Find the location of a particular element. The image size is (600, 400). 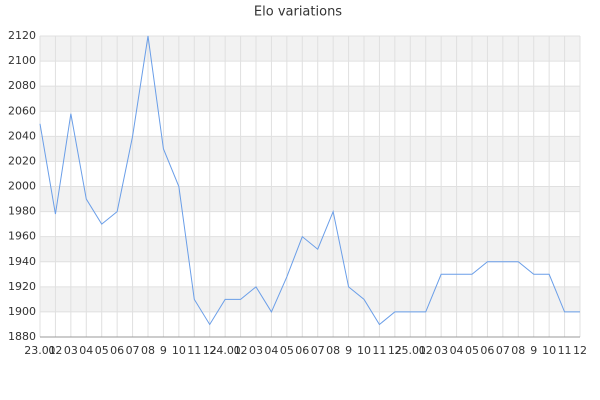

y-tick-label: 1880 is located at coordinates (22, 336).